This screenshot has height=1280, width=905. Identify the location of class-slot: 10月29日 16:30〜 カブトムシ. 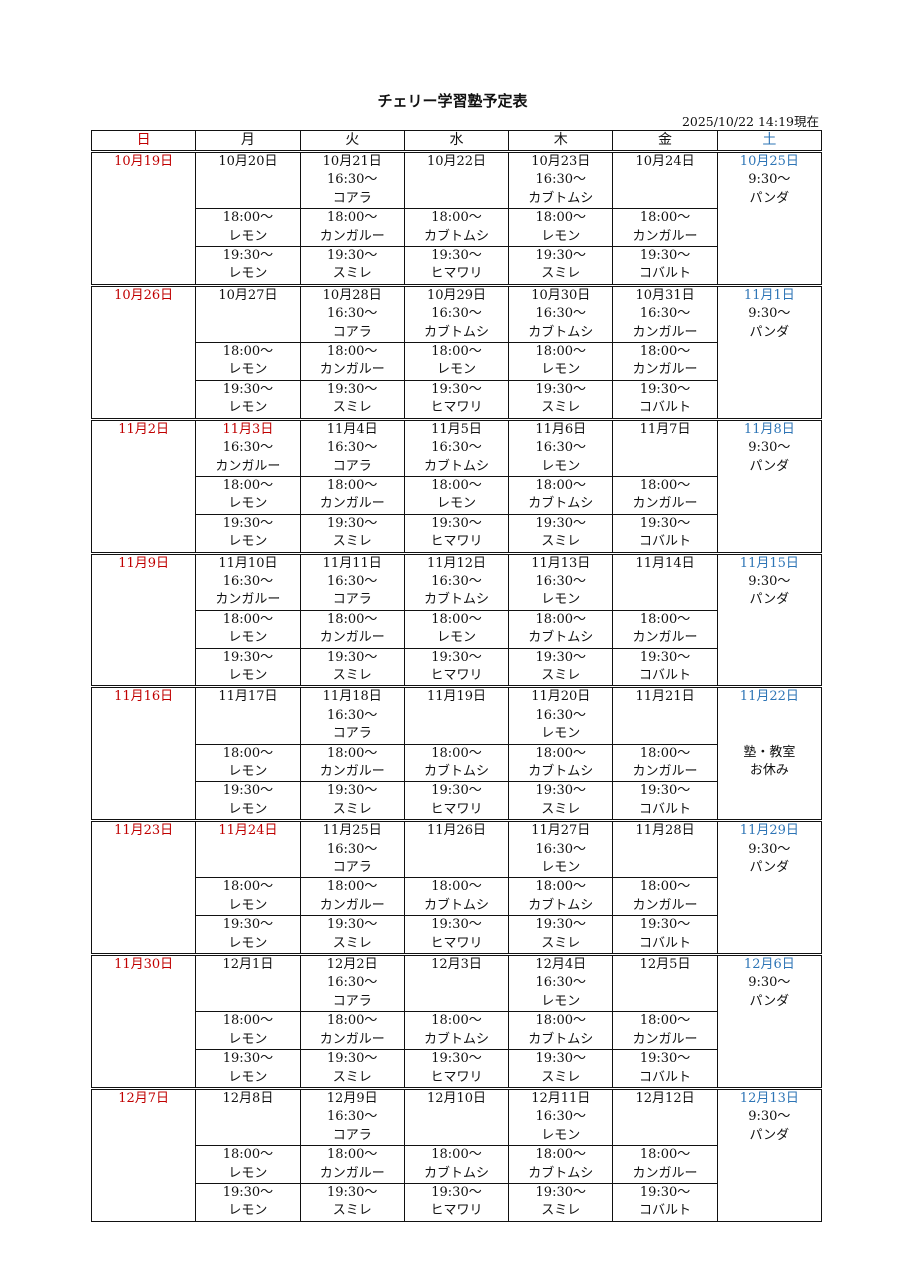
(456, 313).